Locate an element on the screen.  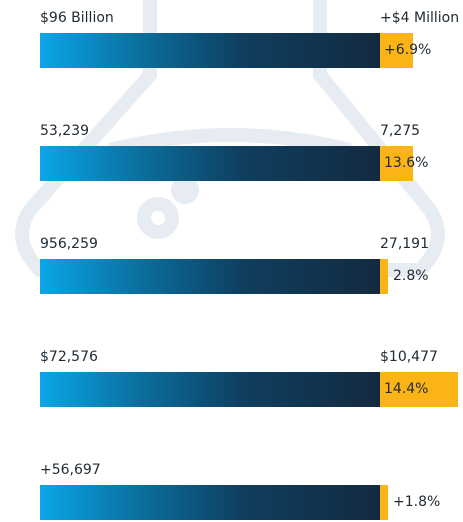
stat-row: $96 Billion +$4 Million +6.9% is located at coordinates (231, 35).